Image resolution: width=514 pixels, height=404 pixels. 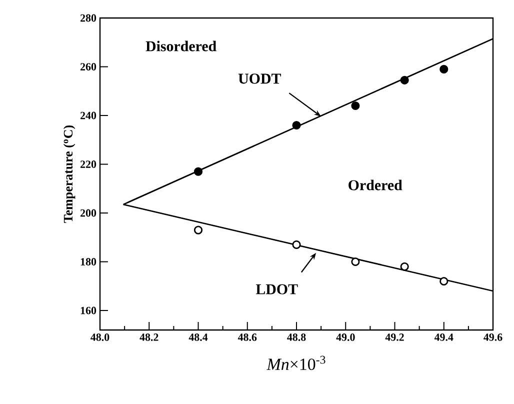 What do you see at coordinates (100, 337) in the screenshot?
I see `x-tick-label: 48.0` at bounding box center [100, 337].